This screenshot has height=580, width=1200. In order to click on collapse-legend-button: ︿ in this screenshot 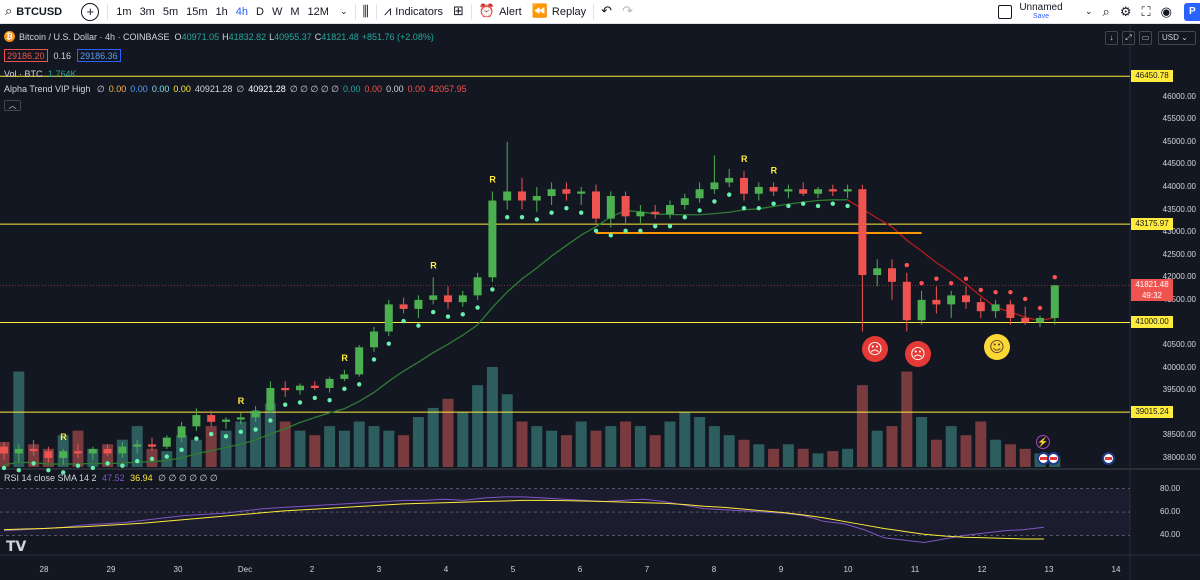, I will do `click(12, 105)`.